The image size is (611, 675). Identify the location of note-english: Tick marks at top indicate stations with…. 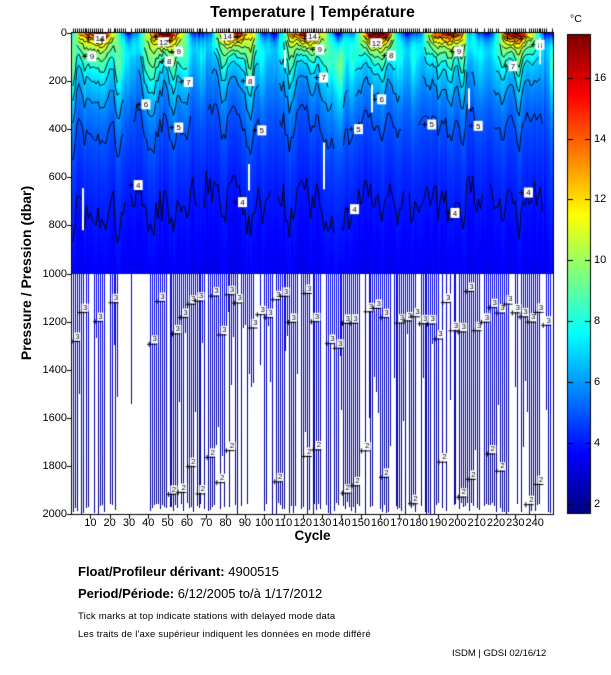
(207, 616).